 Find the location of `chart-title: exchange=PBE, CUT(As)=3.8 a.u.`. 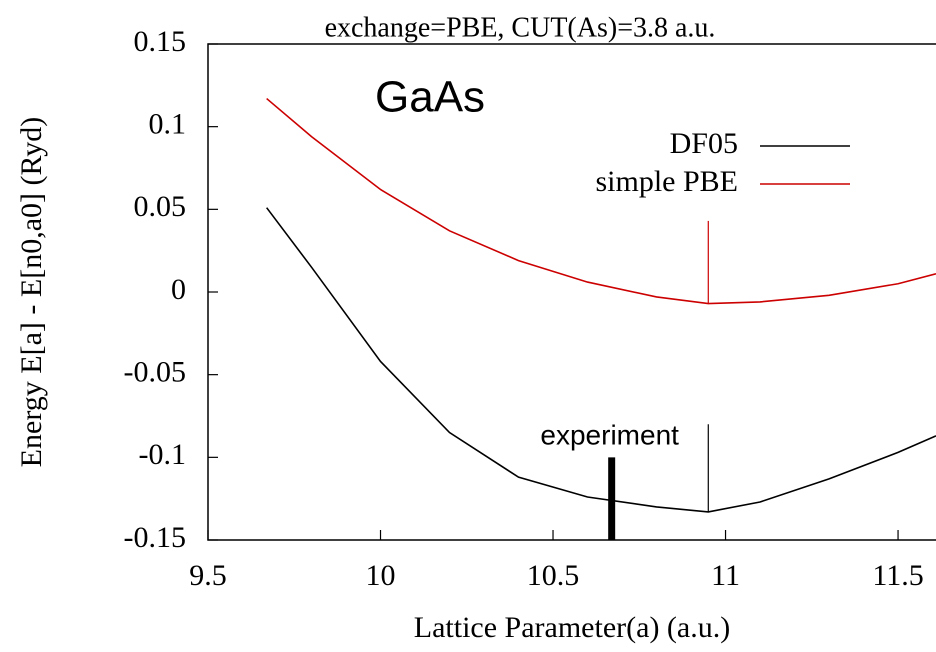

chart-title: exchange=PBE, CUT(As)=3.8 a.u. is located at coordinates (520, 27).